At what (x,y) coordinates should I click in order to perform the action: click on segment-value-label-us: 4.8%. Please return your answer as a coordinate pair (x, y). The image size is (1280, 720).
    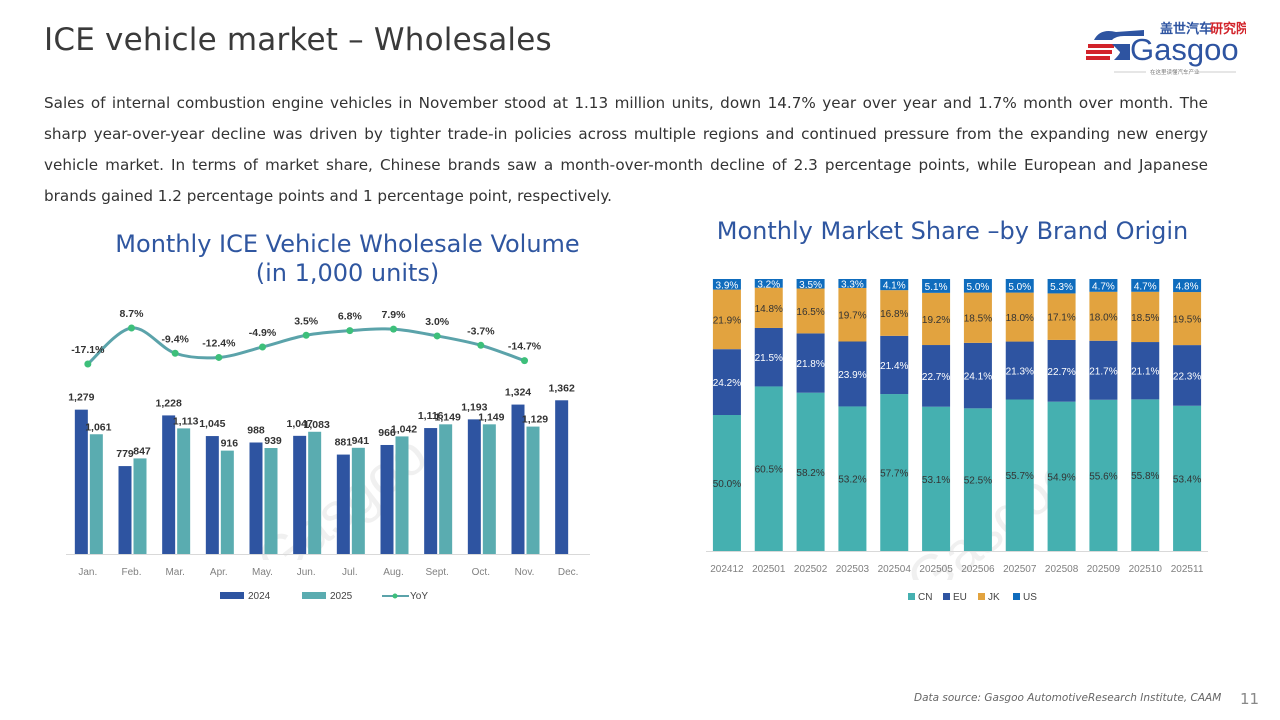
    Looking at the image, I should click on (1187, 287).